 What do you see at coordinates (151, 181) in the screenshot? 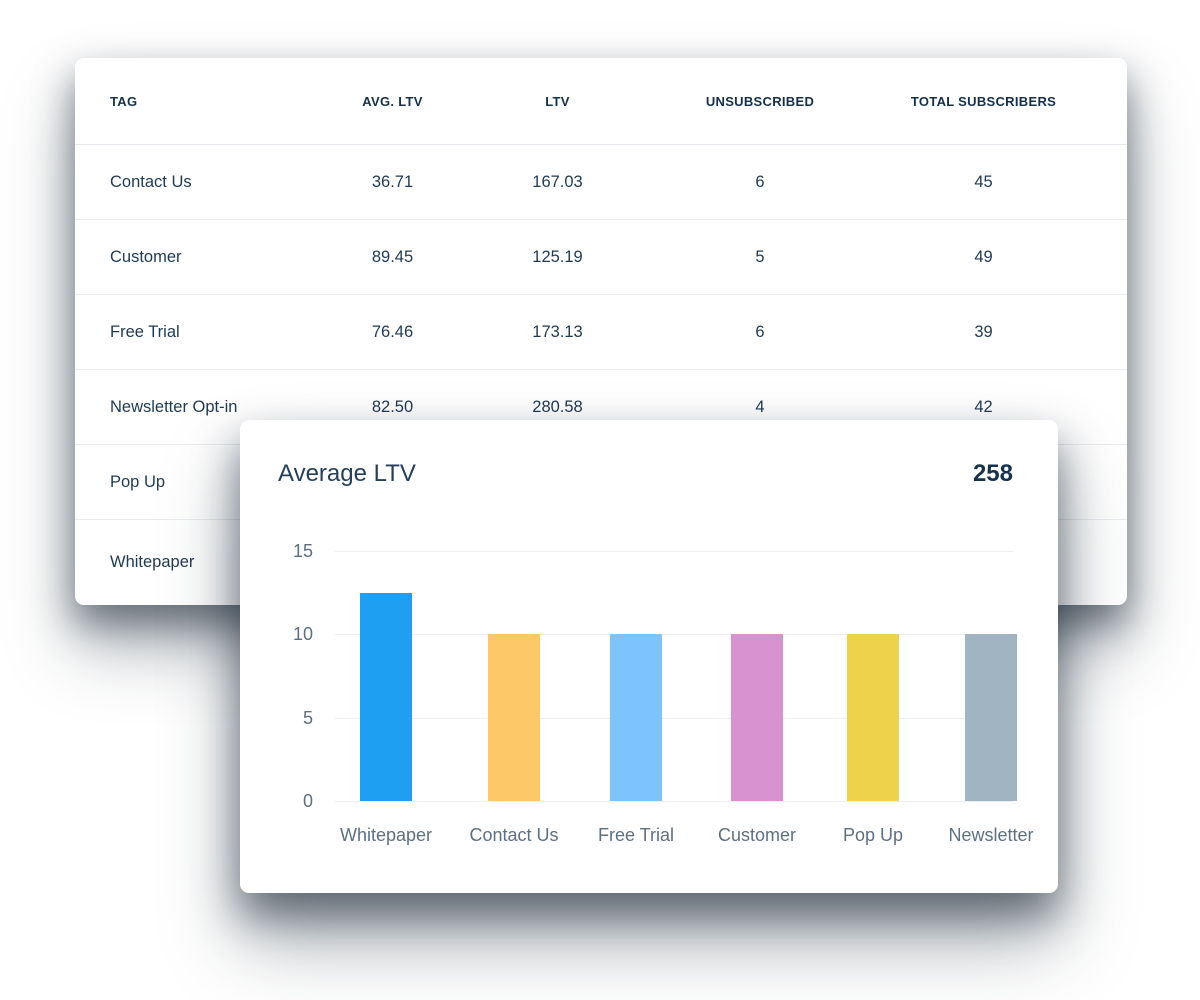
I see `cell-tag: Contact Us` at bounding box center [151, 181].